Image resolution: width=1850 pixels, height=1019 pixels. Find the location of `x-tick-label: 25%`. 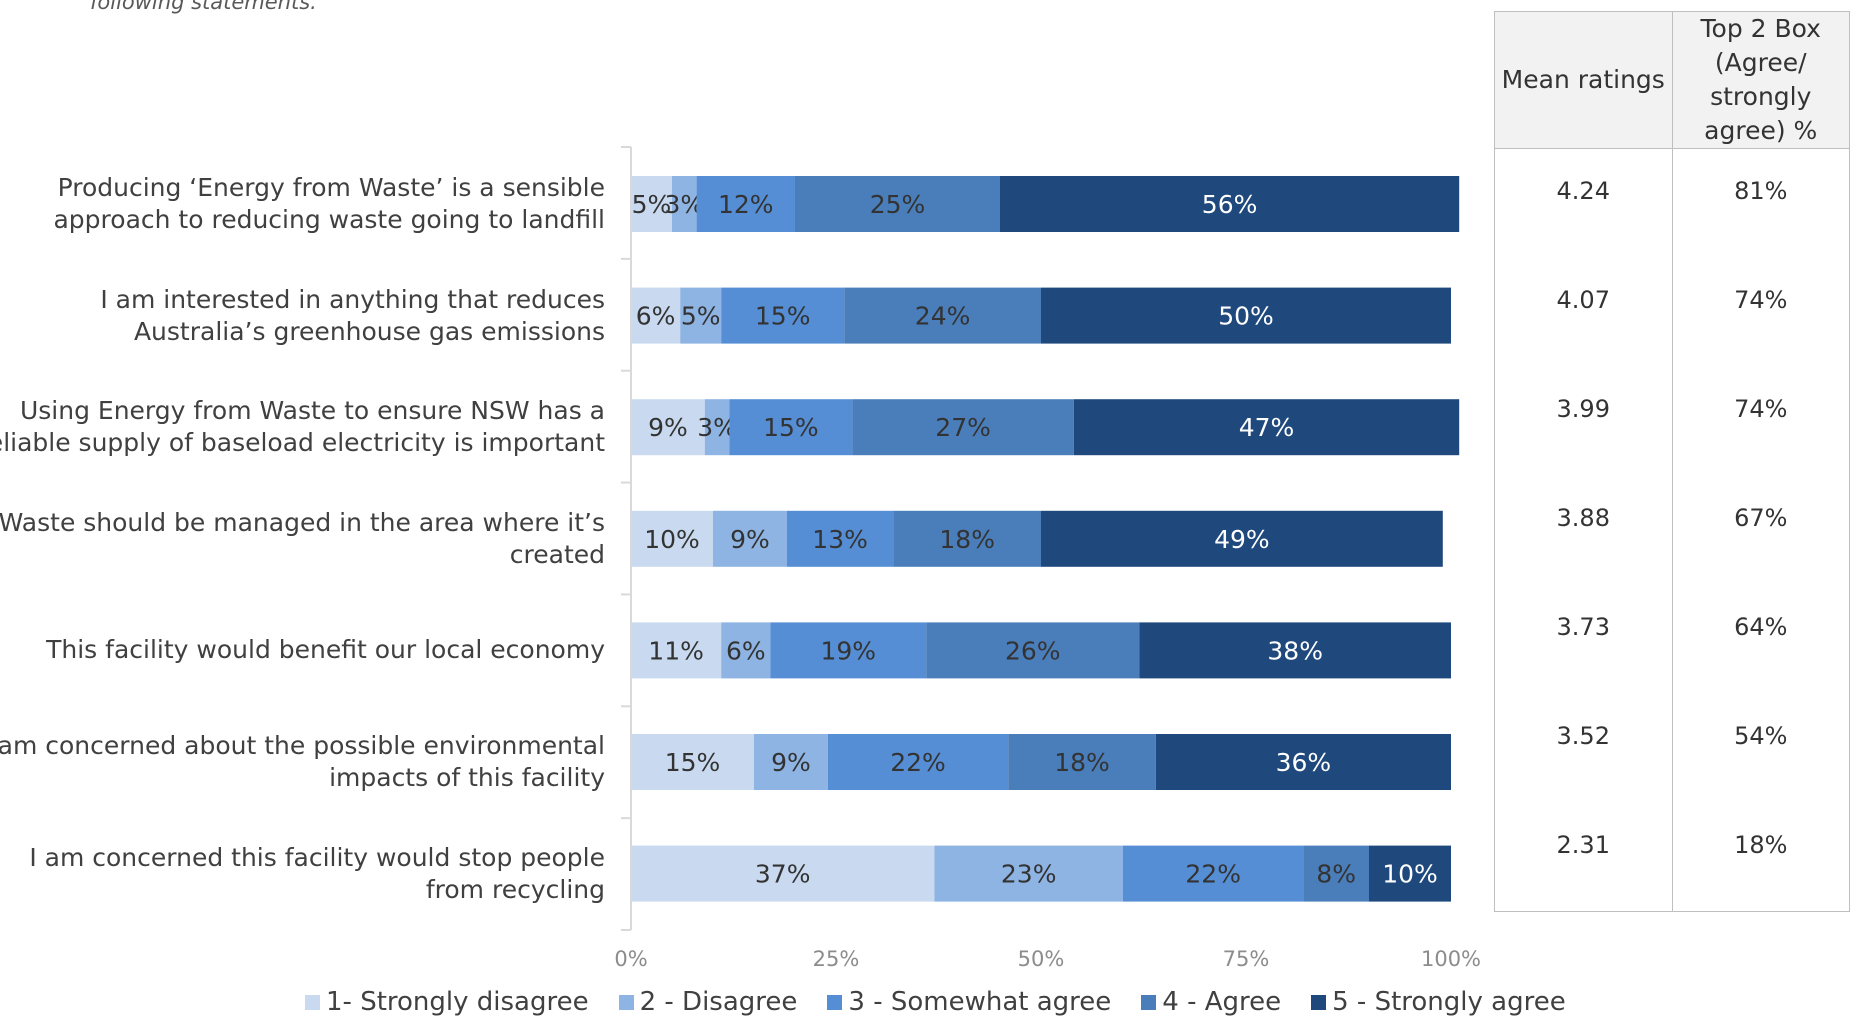

x-tick-label: 25% is located at coordinates (836, 959).